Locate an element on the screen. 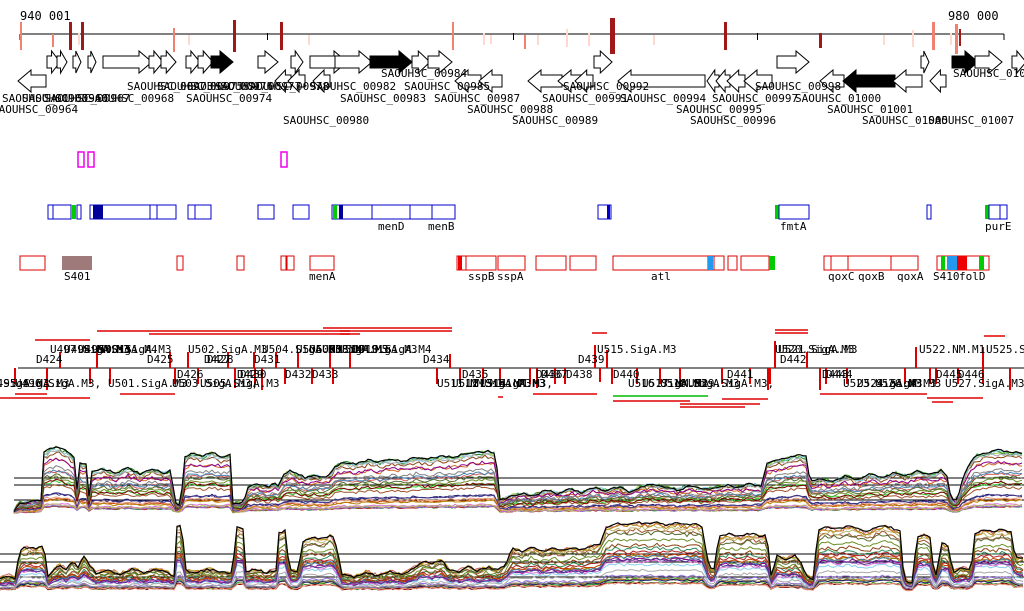  coverage-track-2-envelope is located at coordinates (511, 552).